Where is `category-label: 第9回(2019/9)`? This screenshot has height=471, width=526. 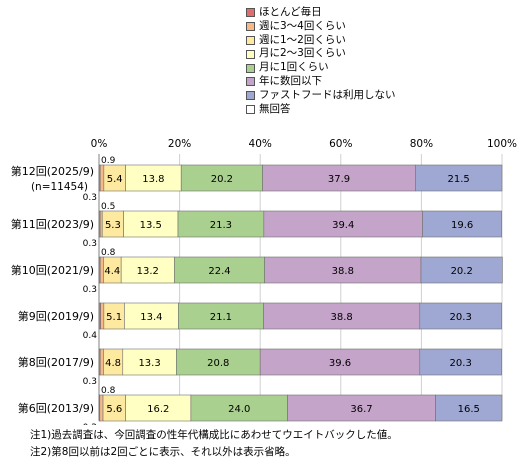 category-label: 第9回(2019/9) is located at coordinates (56, 316).